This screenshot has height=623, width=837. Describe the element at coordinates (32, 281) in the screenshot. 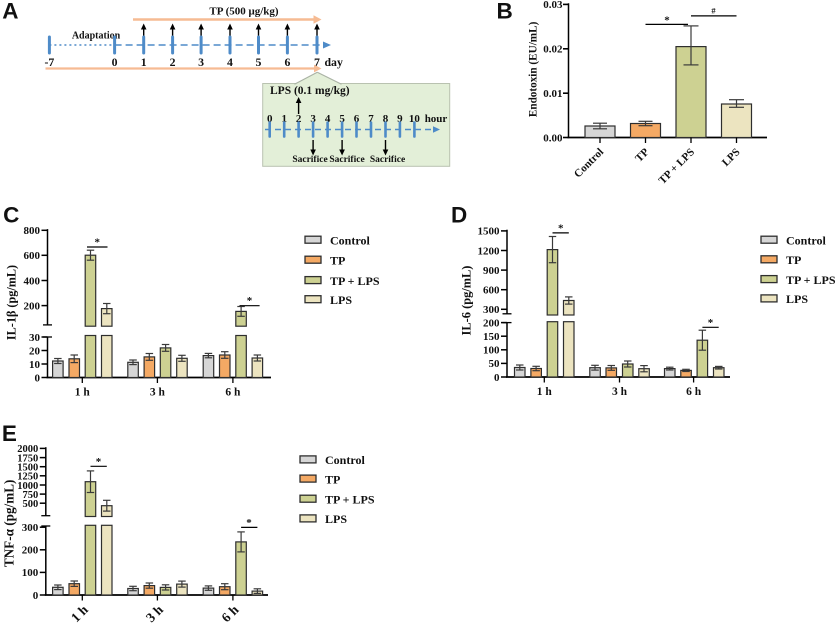

I see `svg-text: 400` at that location.